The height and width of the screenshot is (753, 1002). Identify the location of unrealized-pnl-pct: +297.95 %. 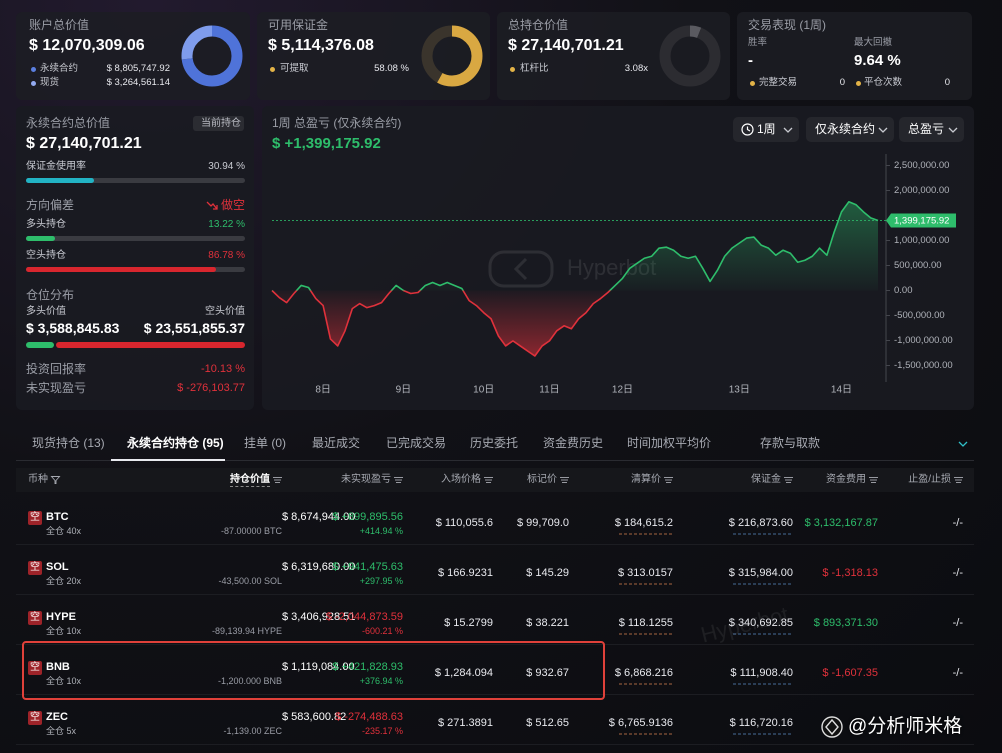
(381, 581).